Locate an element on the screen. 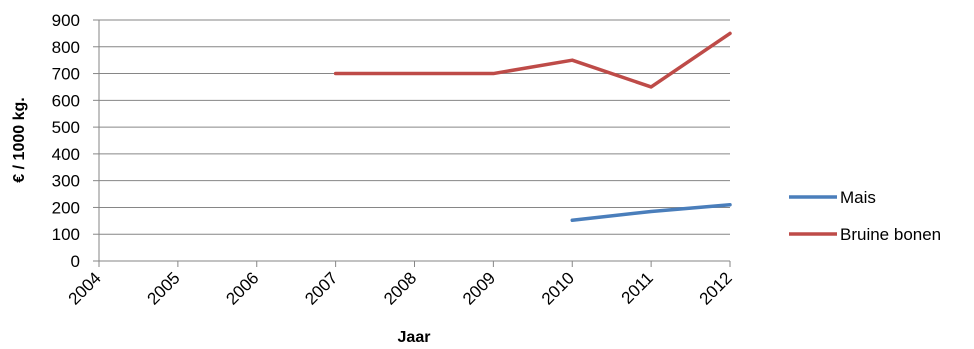 The image size is (974, 349). x-tick-label: 2008 is located at coordinates (400, 288).